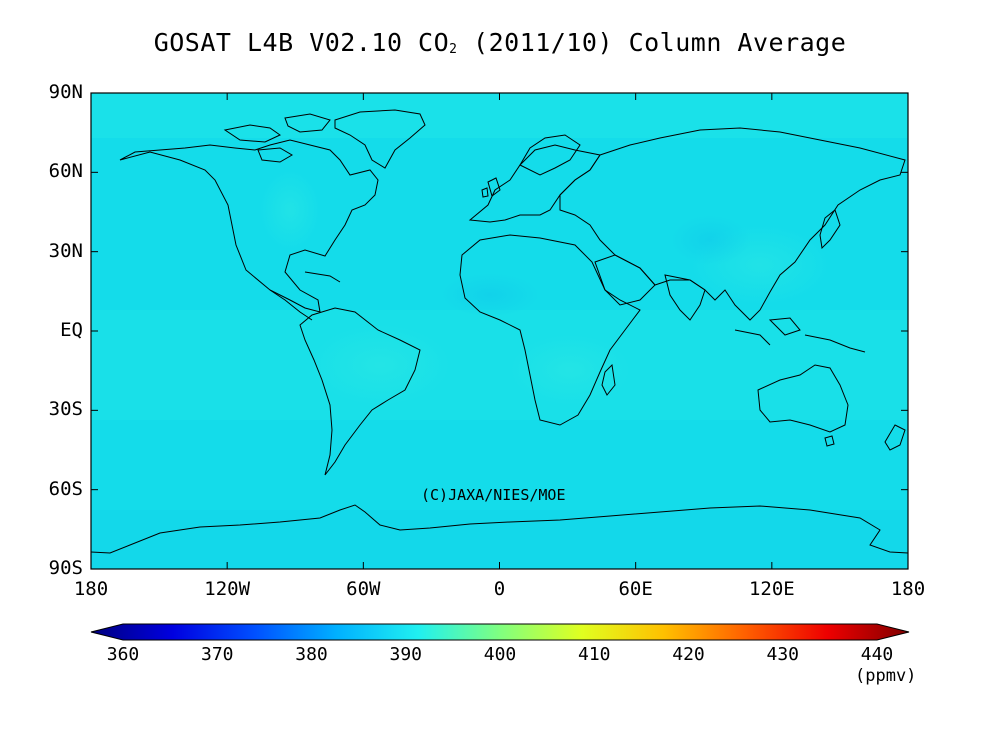  Describe the element at coordinates (380, 139) in the screenshot. I see `greenland-coast` at that location.